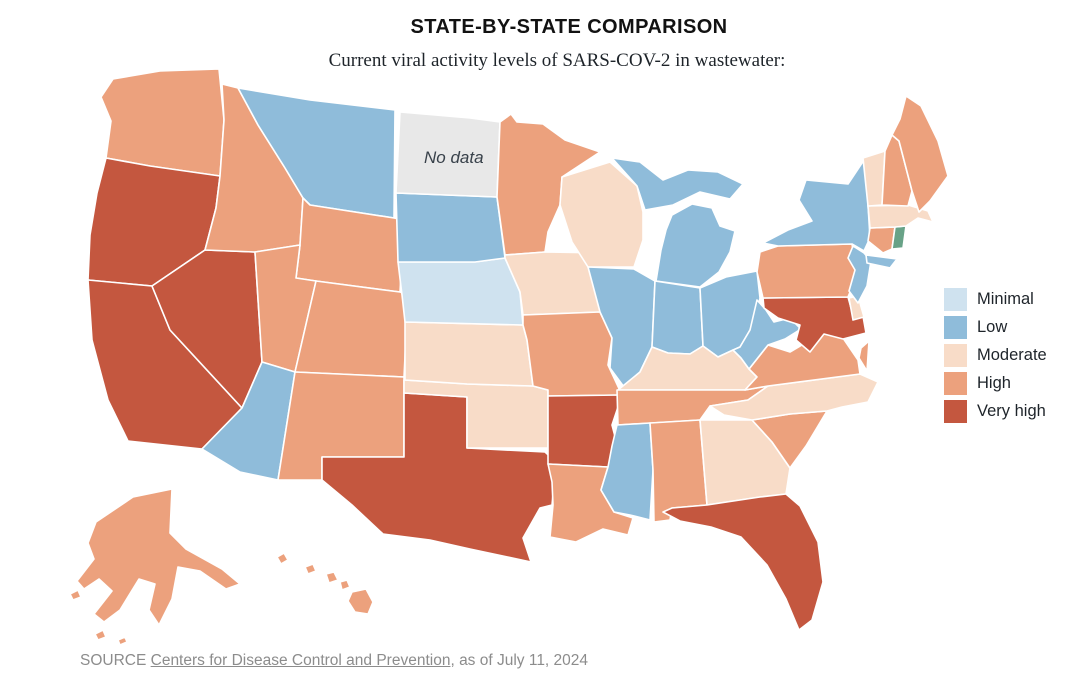 Image resolution: width=1082 pixels, height=698 pixels. I want to click on state-ri: Rhode Island, so click(899, 237).